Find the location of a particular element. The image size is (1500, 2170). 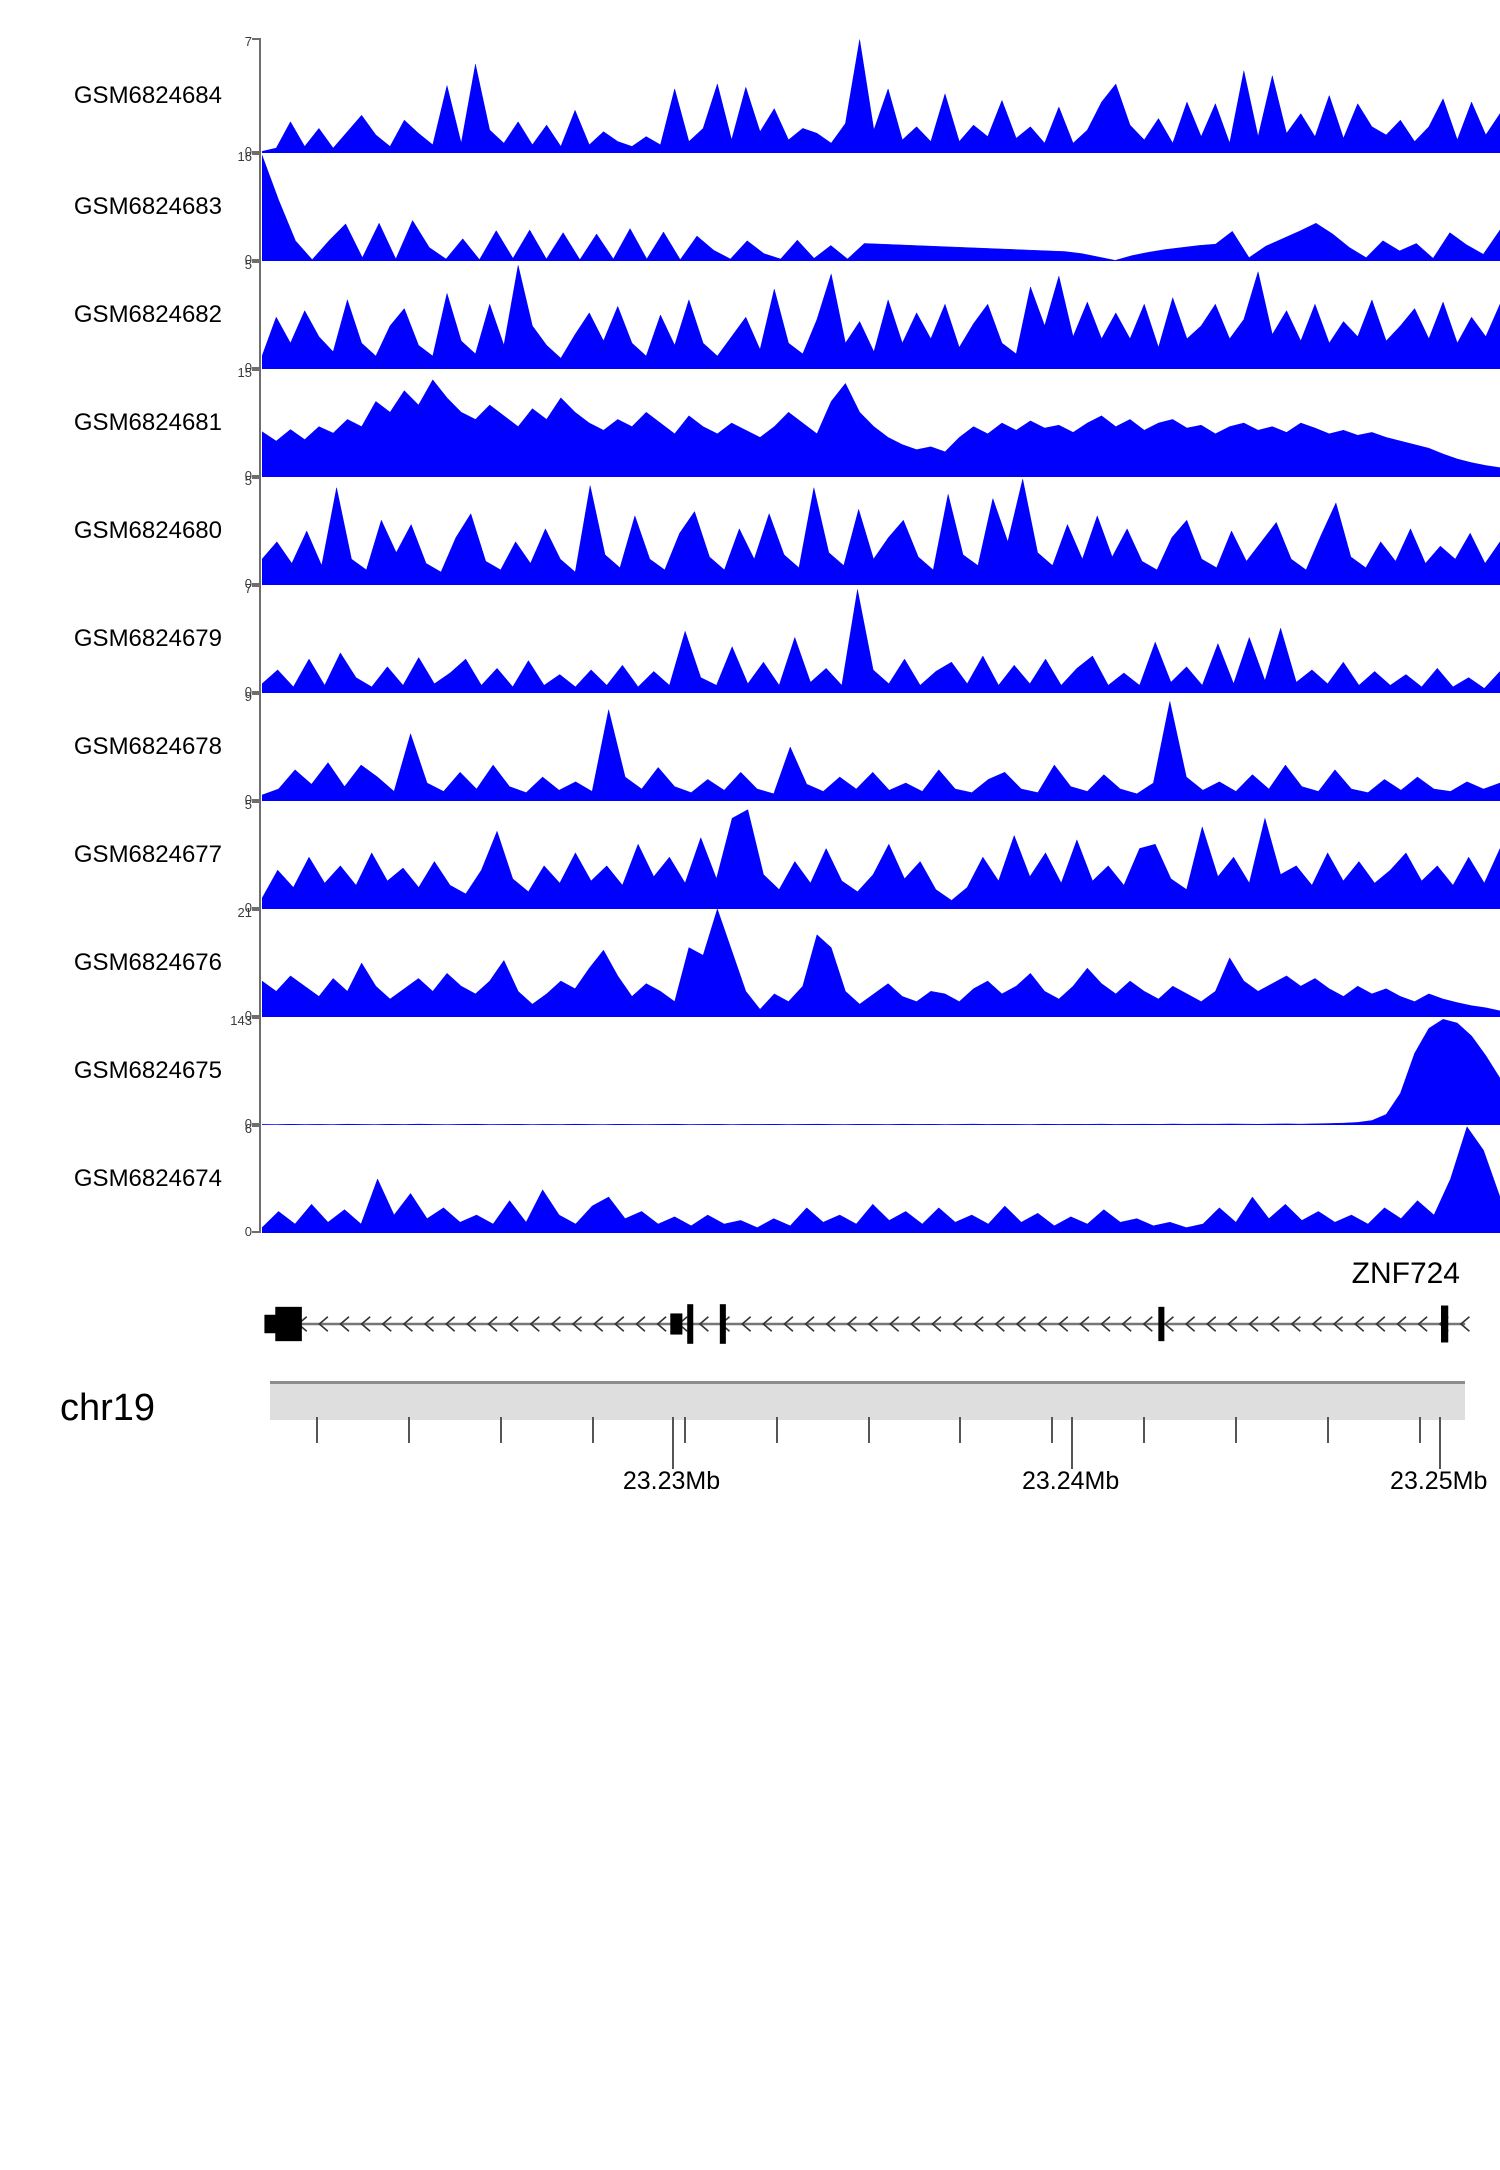

signal-track: GSM6824675 143 0 is located at coordinates (750, 1072).